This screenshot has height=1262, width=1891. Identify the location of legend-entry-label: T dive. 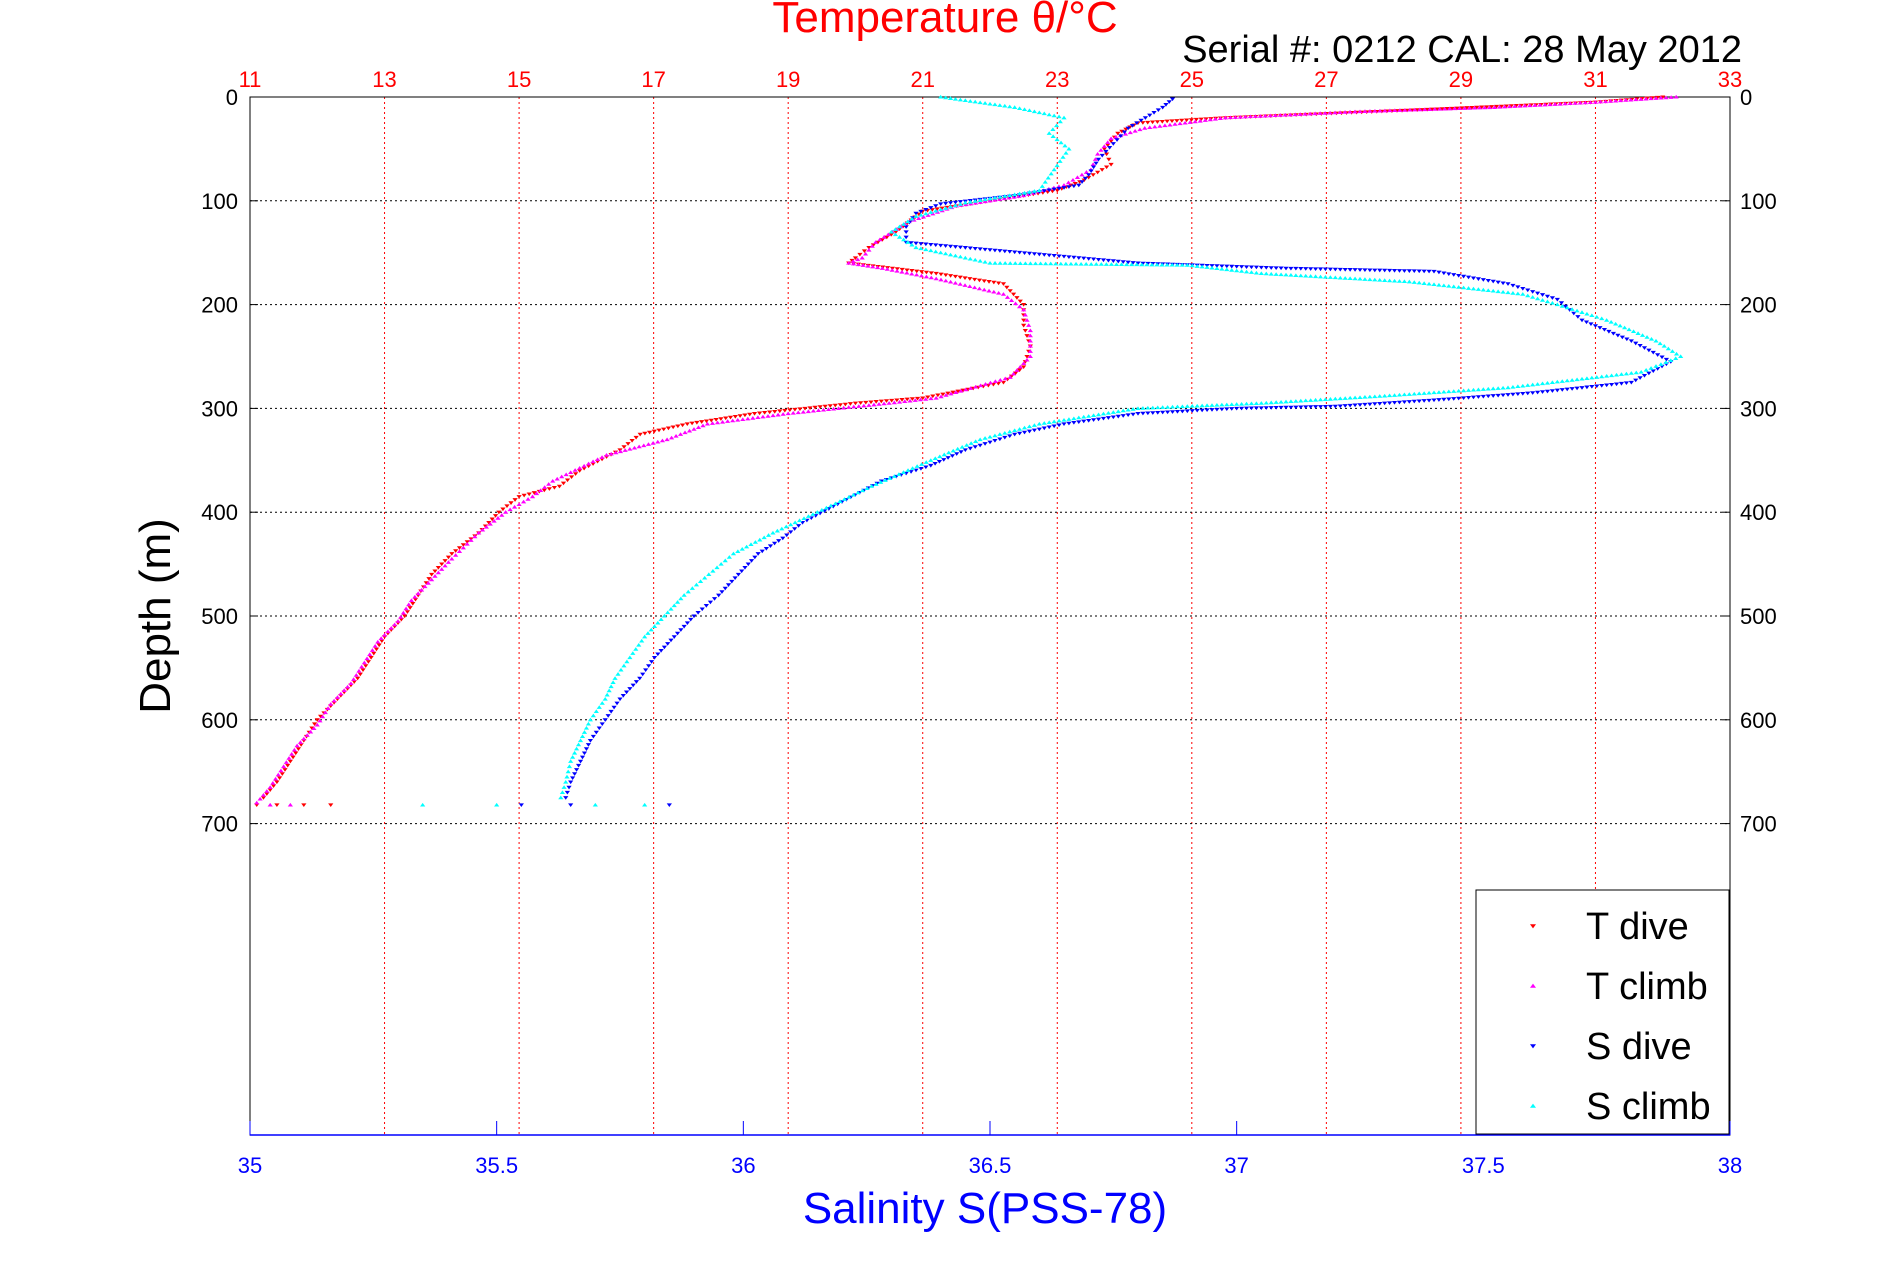
(1637, 927).